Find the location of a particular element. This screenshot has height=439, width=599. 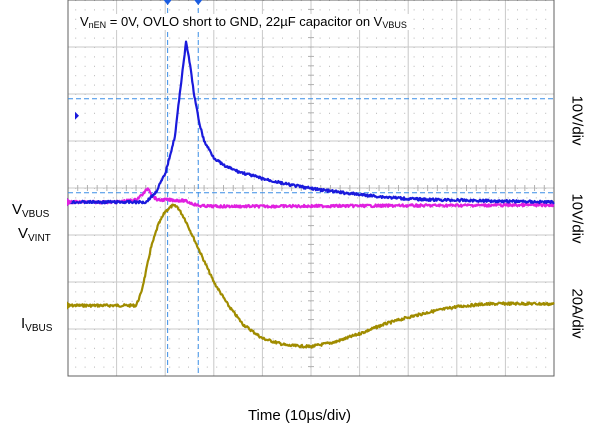

label-vvbus-base: V is located at coordinates (17, 209).